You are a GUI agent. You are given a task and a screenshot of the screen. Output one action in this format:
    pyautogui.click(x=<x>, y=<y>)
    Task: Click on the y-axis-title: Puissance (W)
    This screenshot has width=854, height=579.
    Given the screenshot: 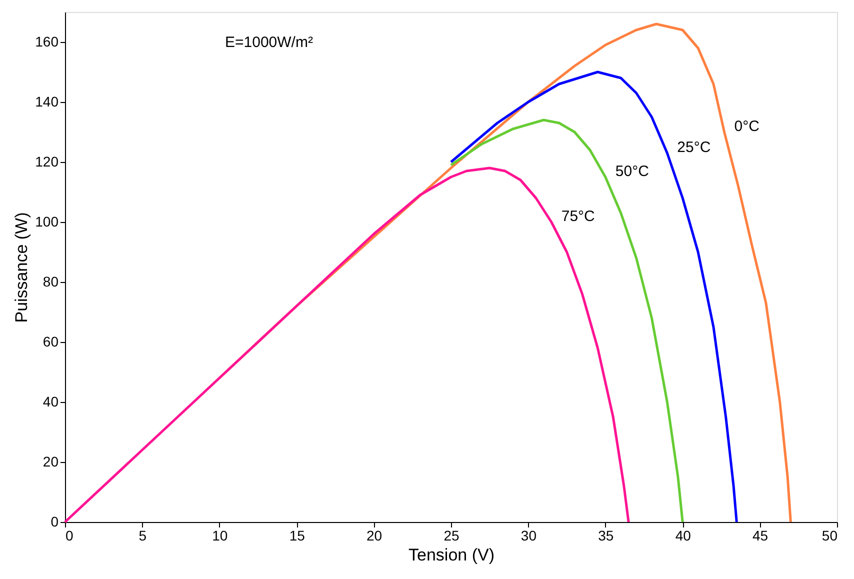 What is the action you would take?
    pyautogui.click(x=22, y=267)
    